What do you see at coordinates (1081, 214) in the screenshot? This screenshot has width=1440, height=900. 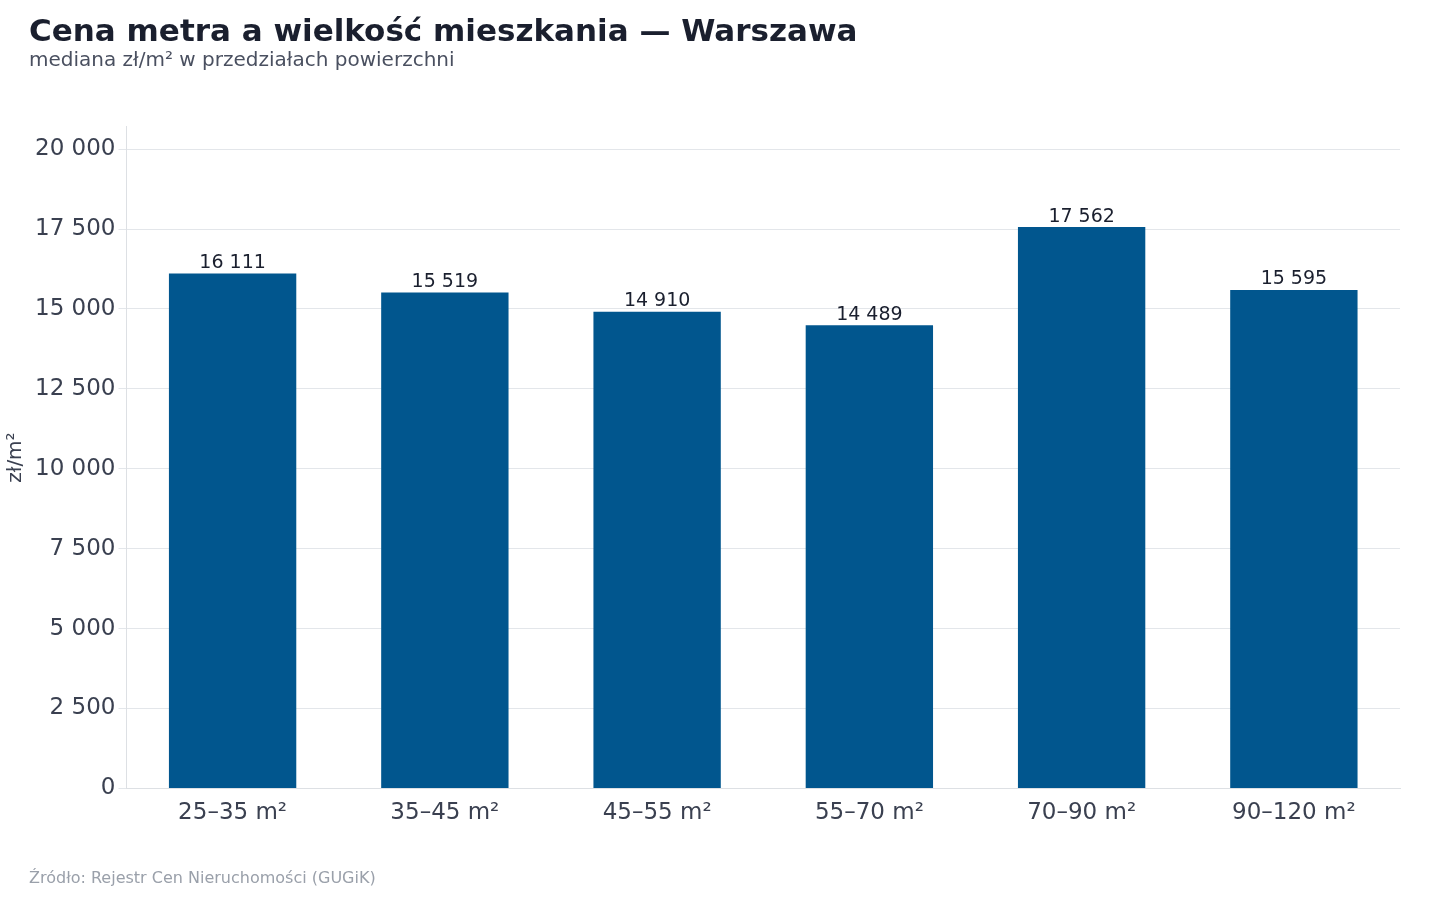 I see `data-label: 17 562` at bounding box center [1081, 214].